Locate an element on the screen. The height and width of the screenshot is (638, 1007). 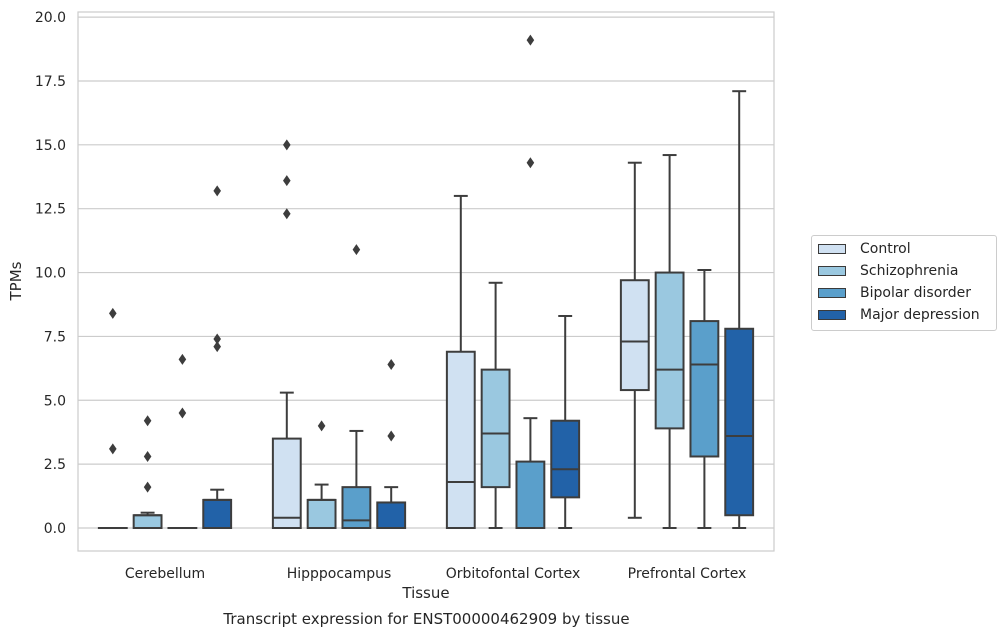
y-axis-label: TPMs is located at coordinates (16, 281).